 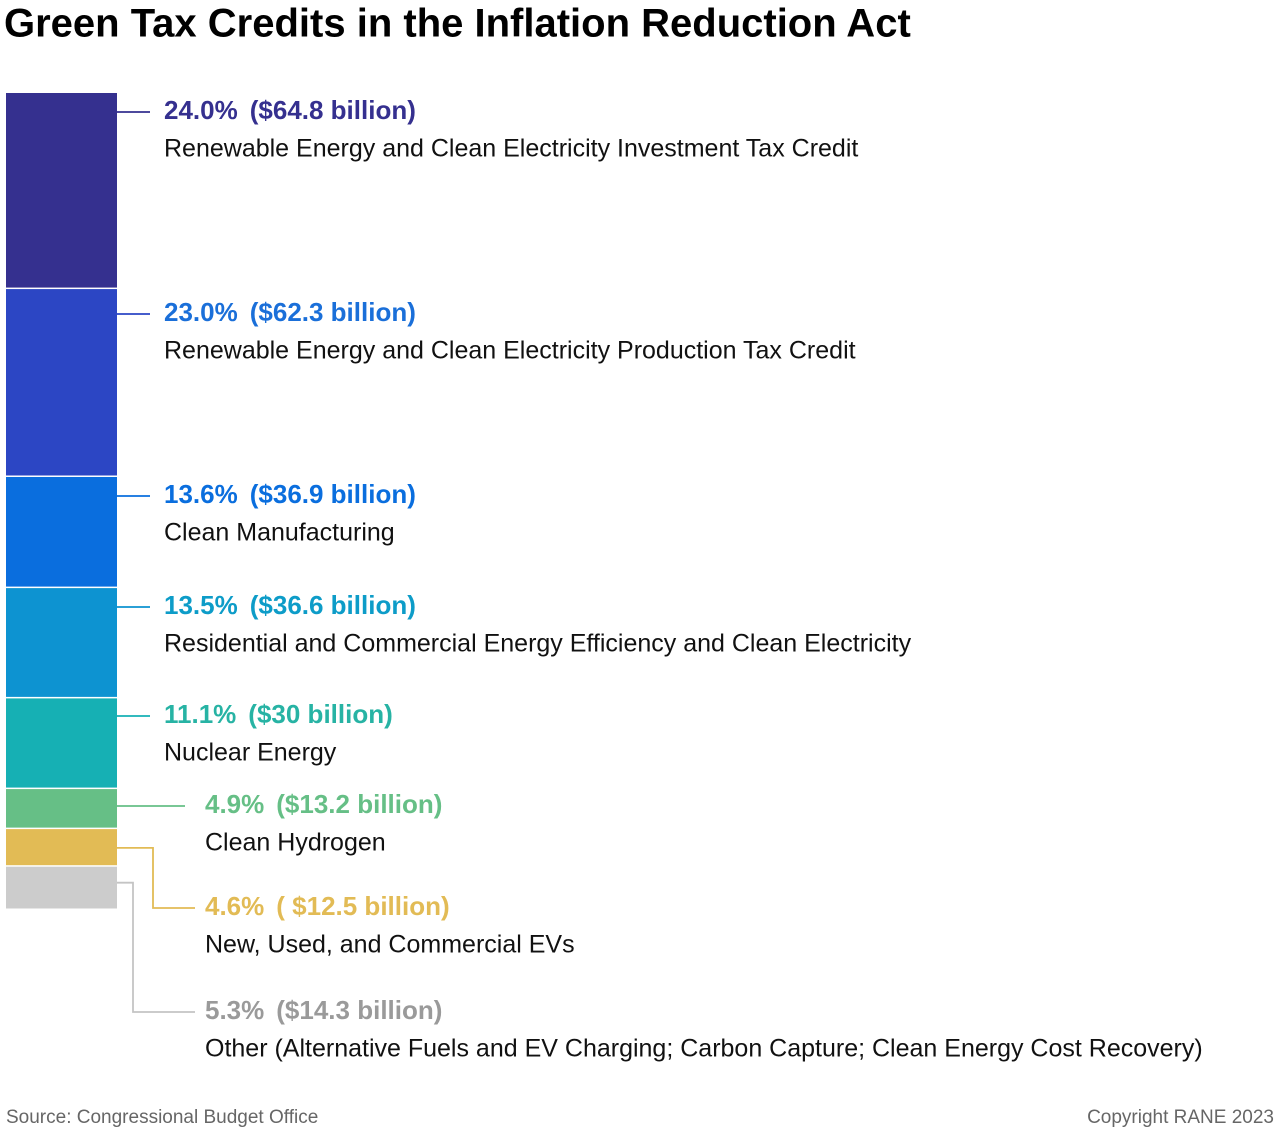 What do you see at coordinates (295, 843) in the screenshot?
I see `category-label: Clean Hydrogen` at bounding box center [295, 843].